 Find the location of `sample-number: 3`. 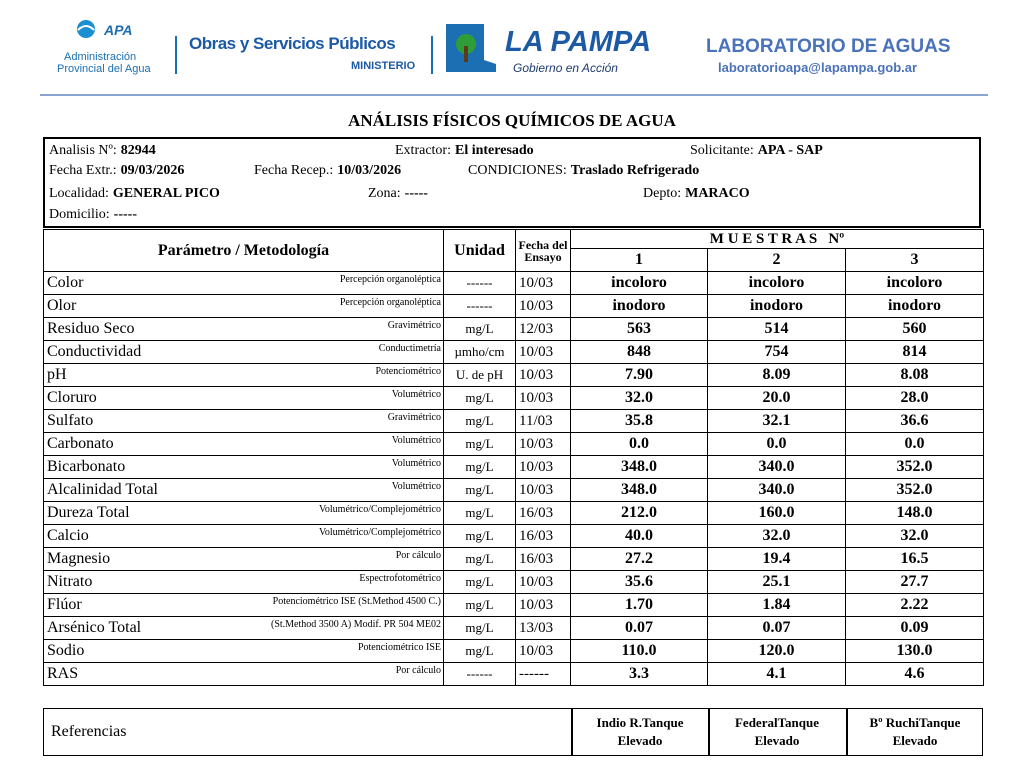

sample-number: 3 is located at coordinates (914, 260).